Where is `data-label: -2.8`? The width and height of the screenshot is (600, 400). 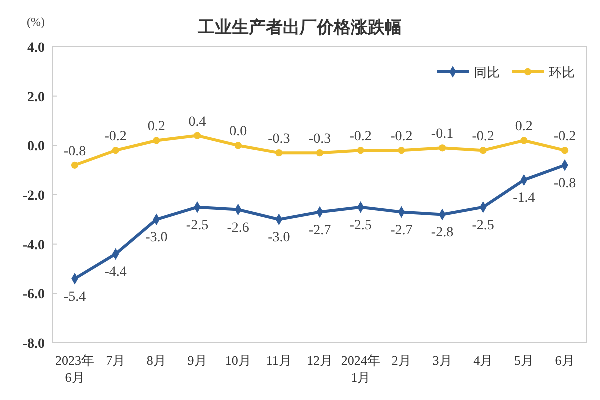 data-label: -2.8 is located at coordinates (442, 233).